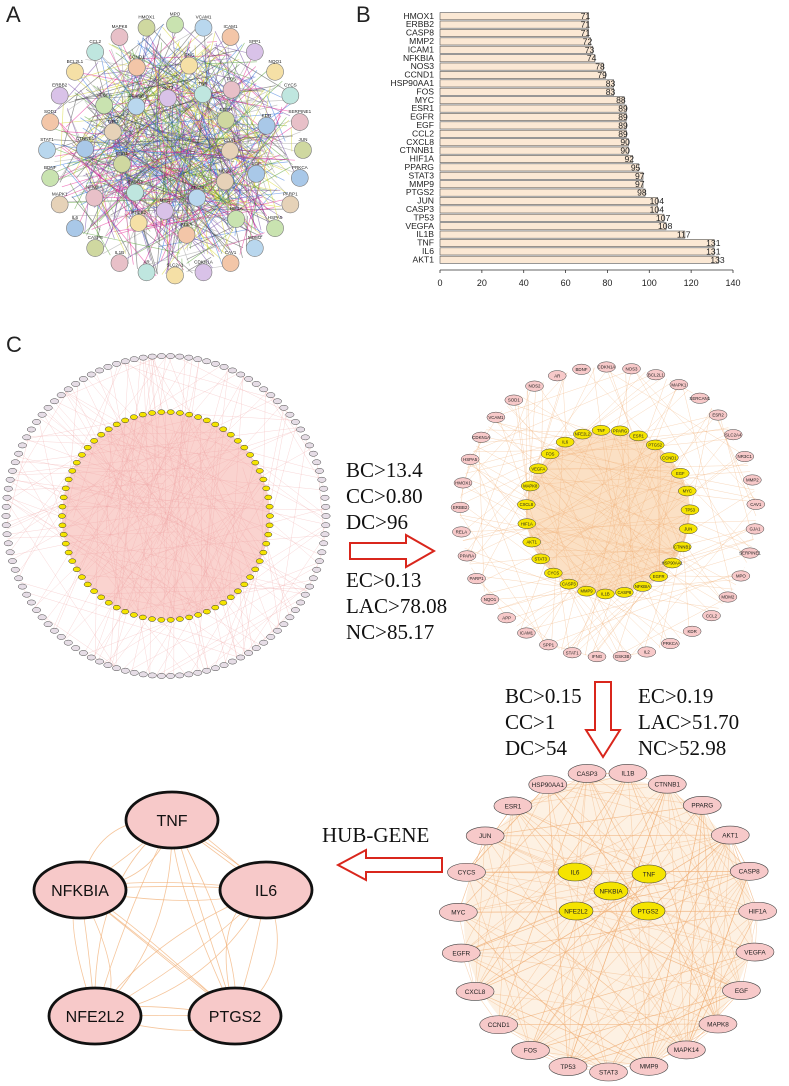 The height and width of the screenshot is (1086, 789). I want to click on hub-node, so click(649, 874).